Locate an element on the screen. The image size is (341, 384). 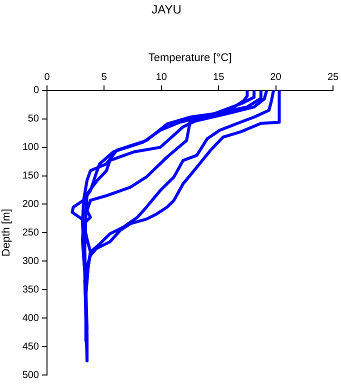
y-tick-label: 450 is located at coordinates (31, 346).